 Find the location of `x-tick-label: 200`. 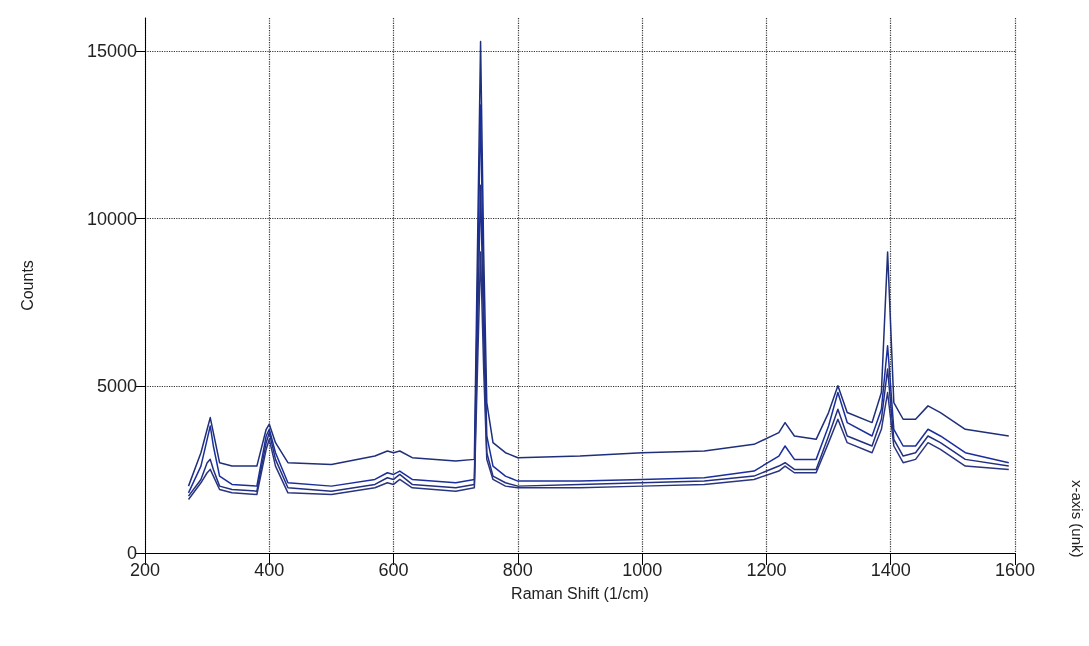

x-tick-label: 200 is located at coordinates (145, 570).